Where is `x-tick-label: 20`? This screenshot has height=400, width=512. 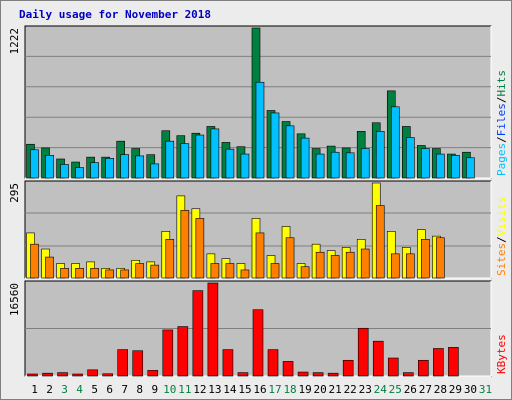
x-tick-label: 20 is located at coordinates (320, 389).